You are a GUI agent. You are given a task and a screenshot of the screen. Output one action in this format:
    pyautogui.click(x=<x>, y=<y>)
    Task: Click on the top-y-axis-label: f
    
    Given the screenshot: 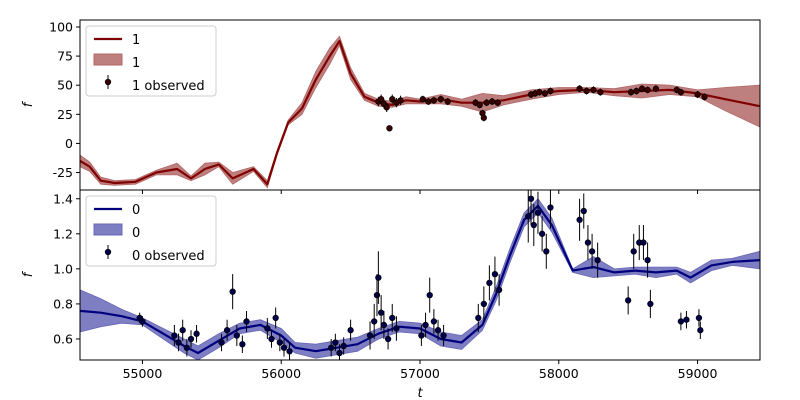 What is the action you would take?
    pyautogui.click(x=28, y=103)
    